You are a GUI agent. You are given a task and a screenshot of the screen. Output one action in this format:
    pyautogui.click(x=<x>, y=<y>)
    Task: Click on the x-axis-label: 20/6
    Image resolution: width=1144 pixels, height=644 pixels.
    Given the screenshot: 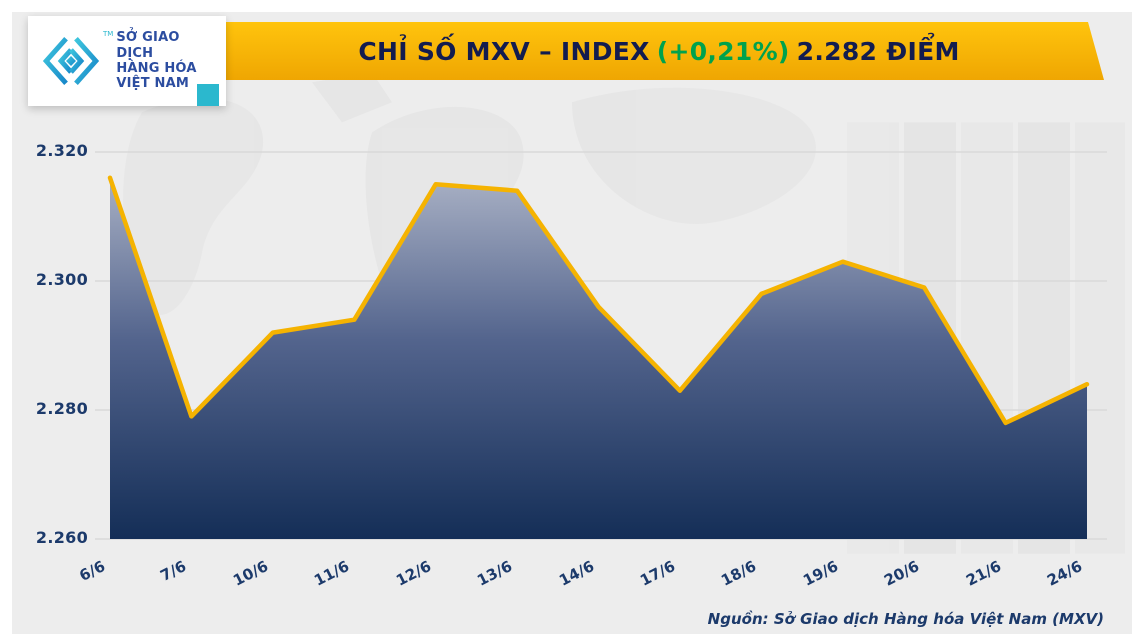 What is the action you would take?
    pyautogui.click(x=902, y=573)
    